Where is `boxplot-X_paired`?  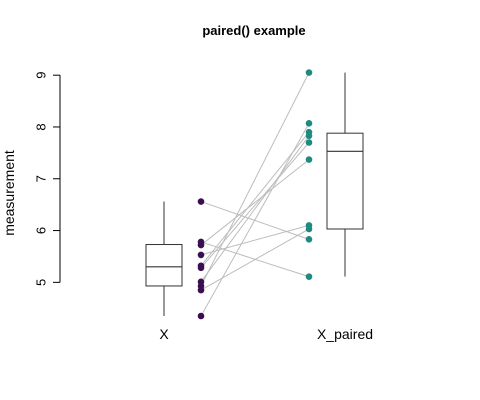
boxplot-X_paired is located at coordinates (345, 174).